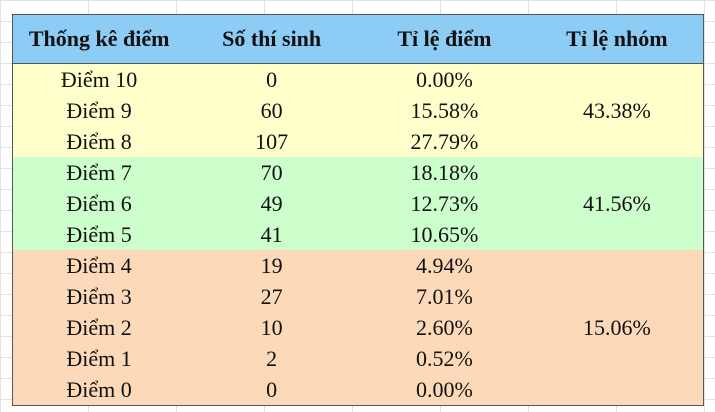 The image size is (715, 412). Describe the element at coordinates (99, 390) in the screenshot. I see `score-label: Điểm 0` at that location.